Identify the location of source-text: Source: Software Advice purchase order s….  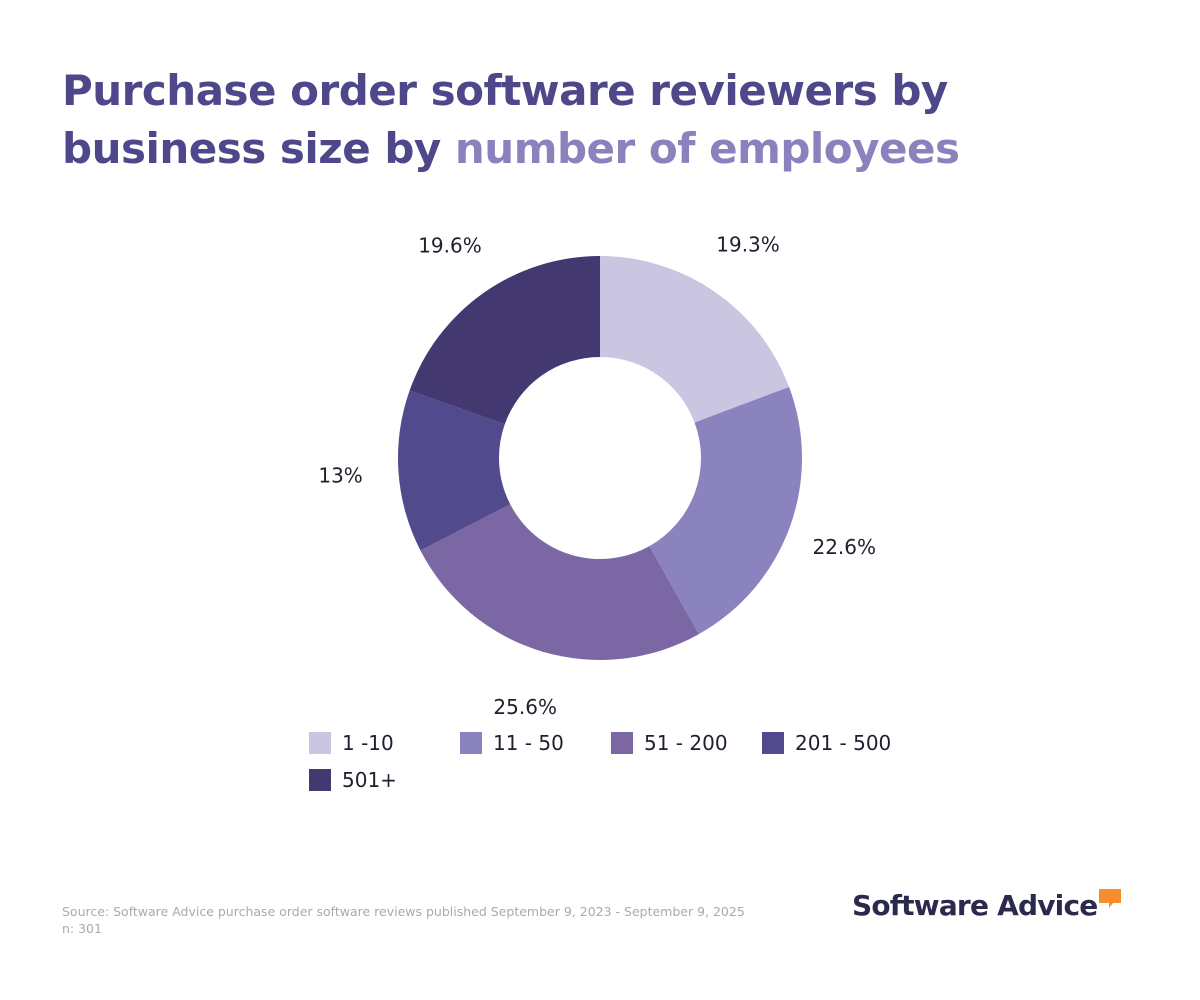
(403, 911).